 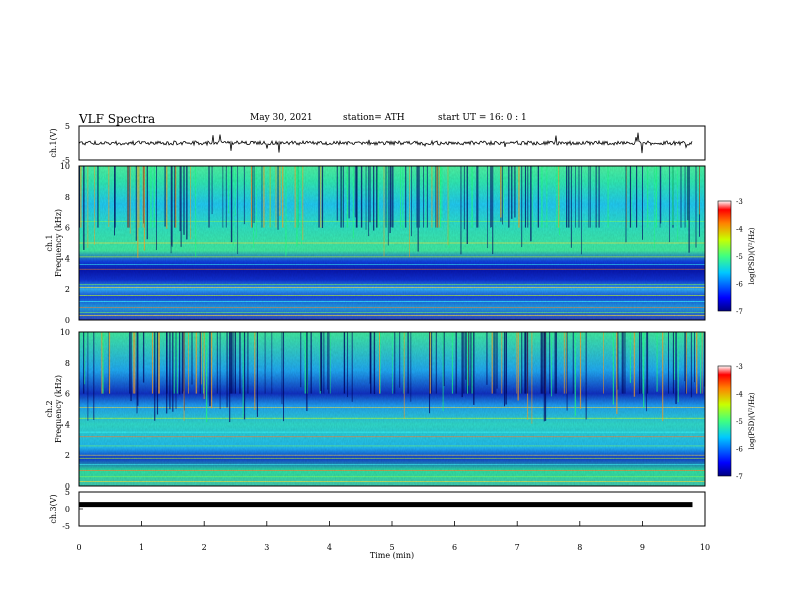 I want to click on ch2-colorbar-tick-label: -3, so click(x=739, y=367).